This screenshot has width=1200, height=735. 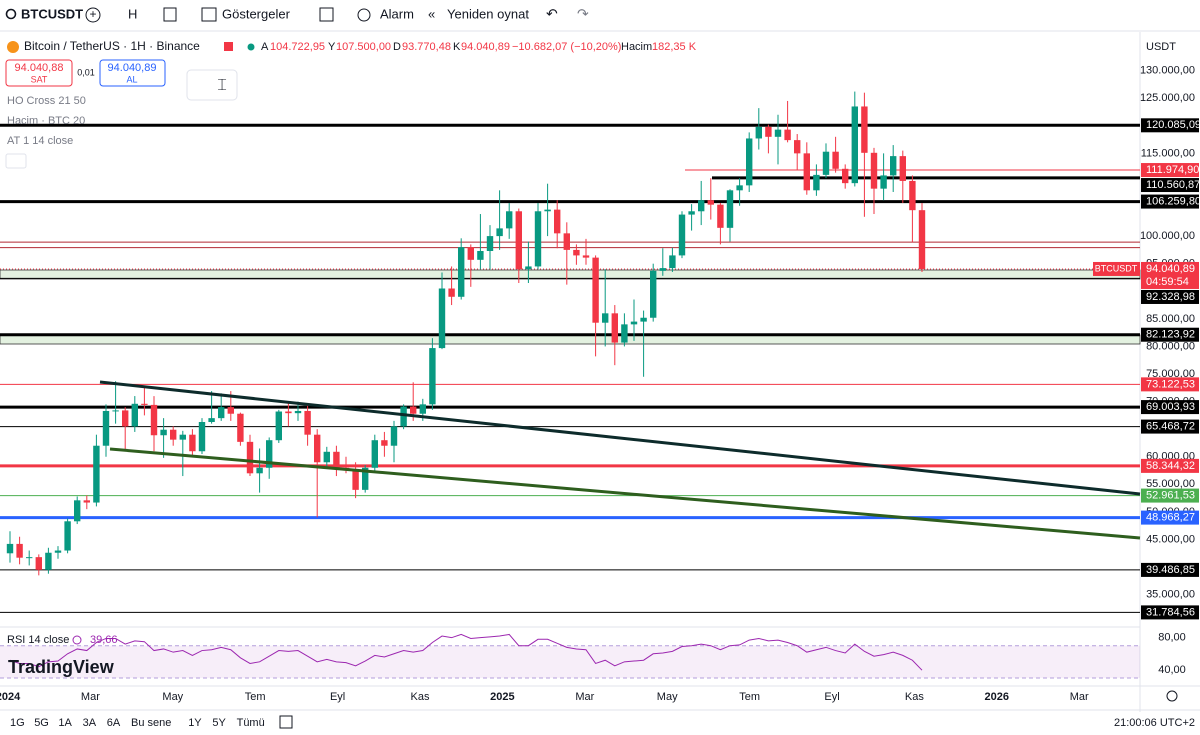 I want to click on time-label: Kas, so click(x=420, y=697).